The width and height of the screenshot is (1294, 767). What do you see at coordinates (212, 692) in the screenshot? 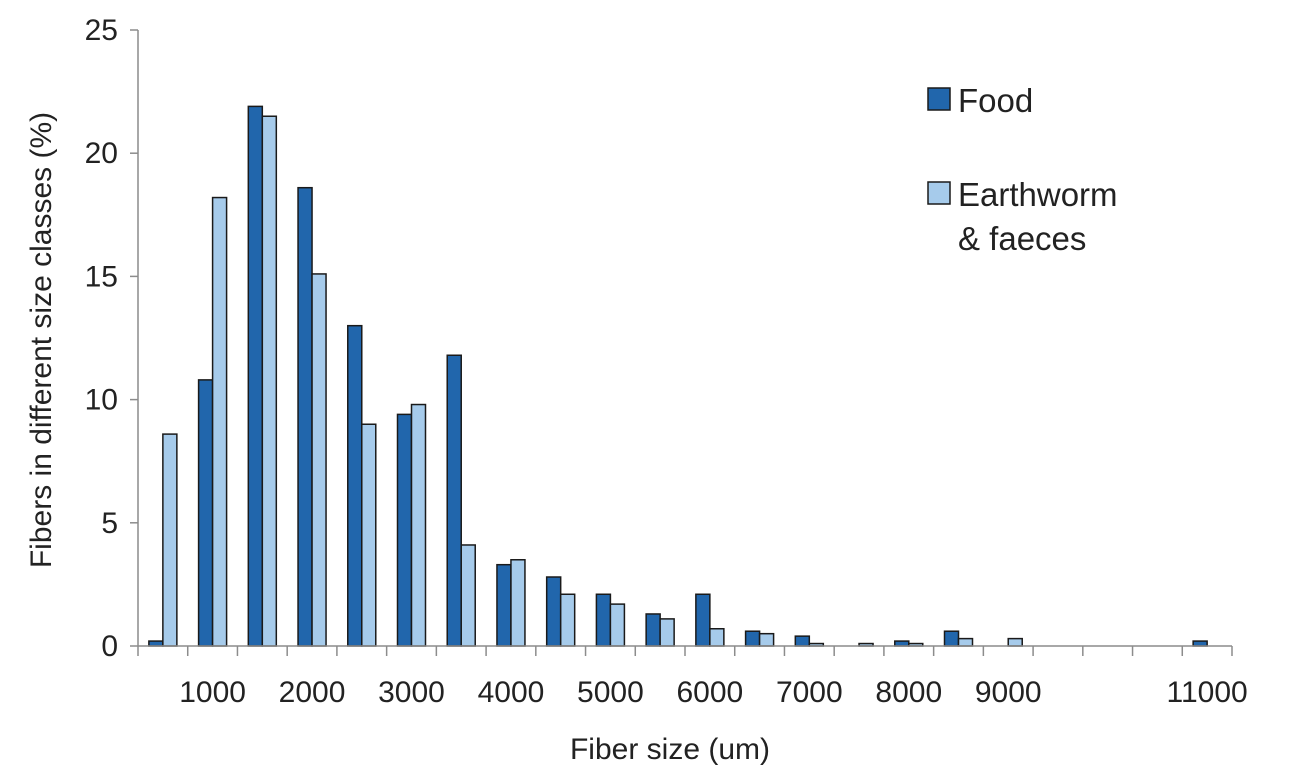
I see `x-tick-label: 1000` at bounding box center [212, 692].